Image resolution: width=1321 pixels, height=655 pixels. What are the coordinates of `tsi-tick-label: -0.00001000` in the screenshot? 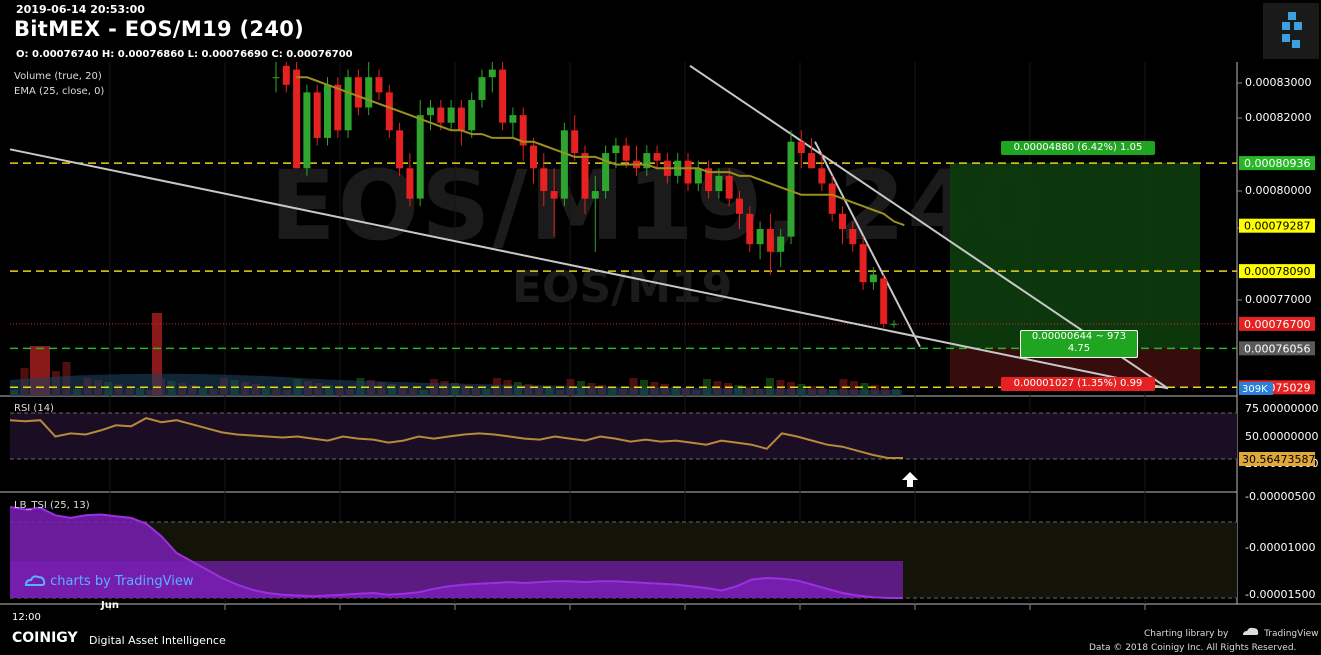 It's located at (1280, 547).